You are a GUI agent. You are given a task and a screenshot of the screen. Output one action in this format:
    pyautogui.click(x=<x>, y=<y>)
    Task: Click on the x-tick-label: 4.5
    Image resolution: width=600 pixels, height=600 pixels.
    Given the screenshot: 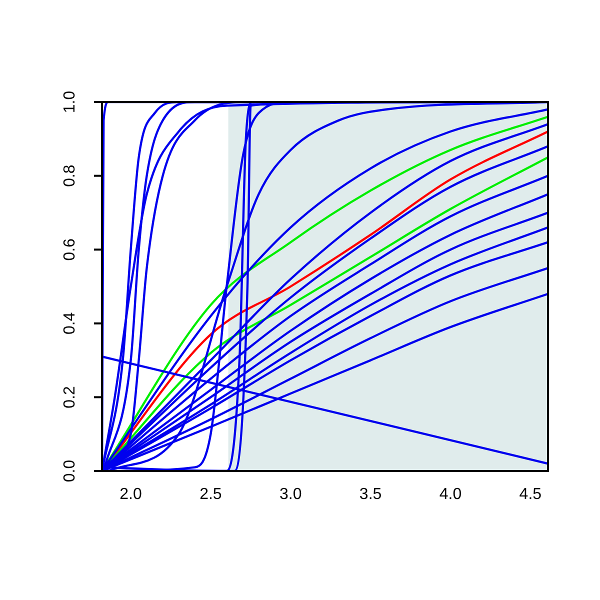 What is the action you would take?
    pyautogui.click(x=530, y=495)
    